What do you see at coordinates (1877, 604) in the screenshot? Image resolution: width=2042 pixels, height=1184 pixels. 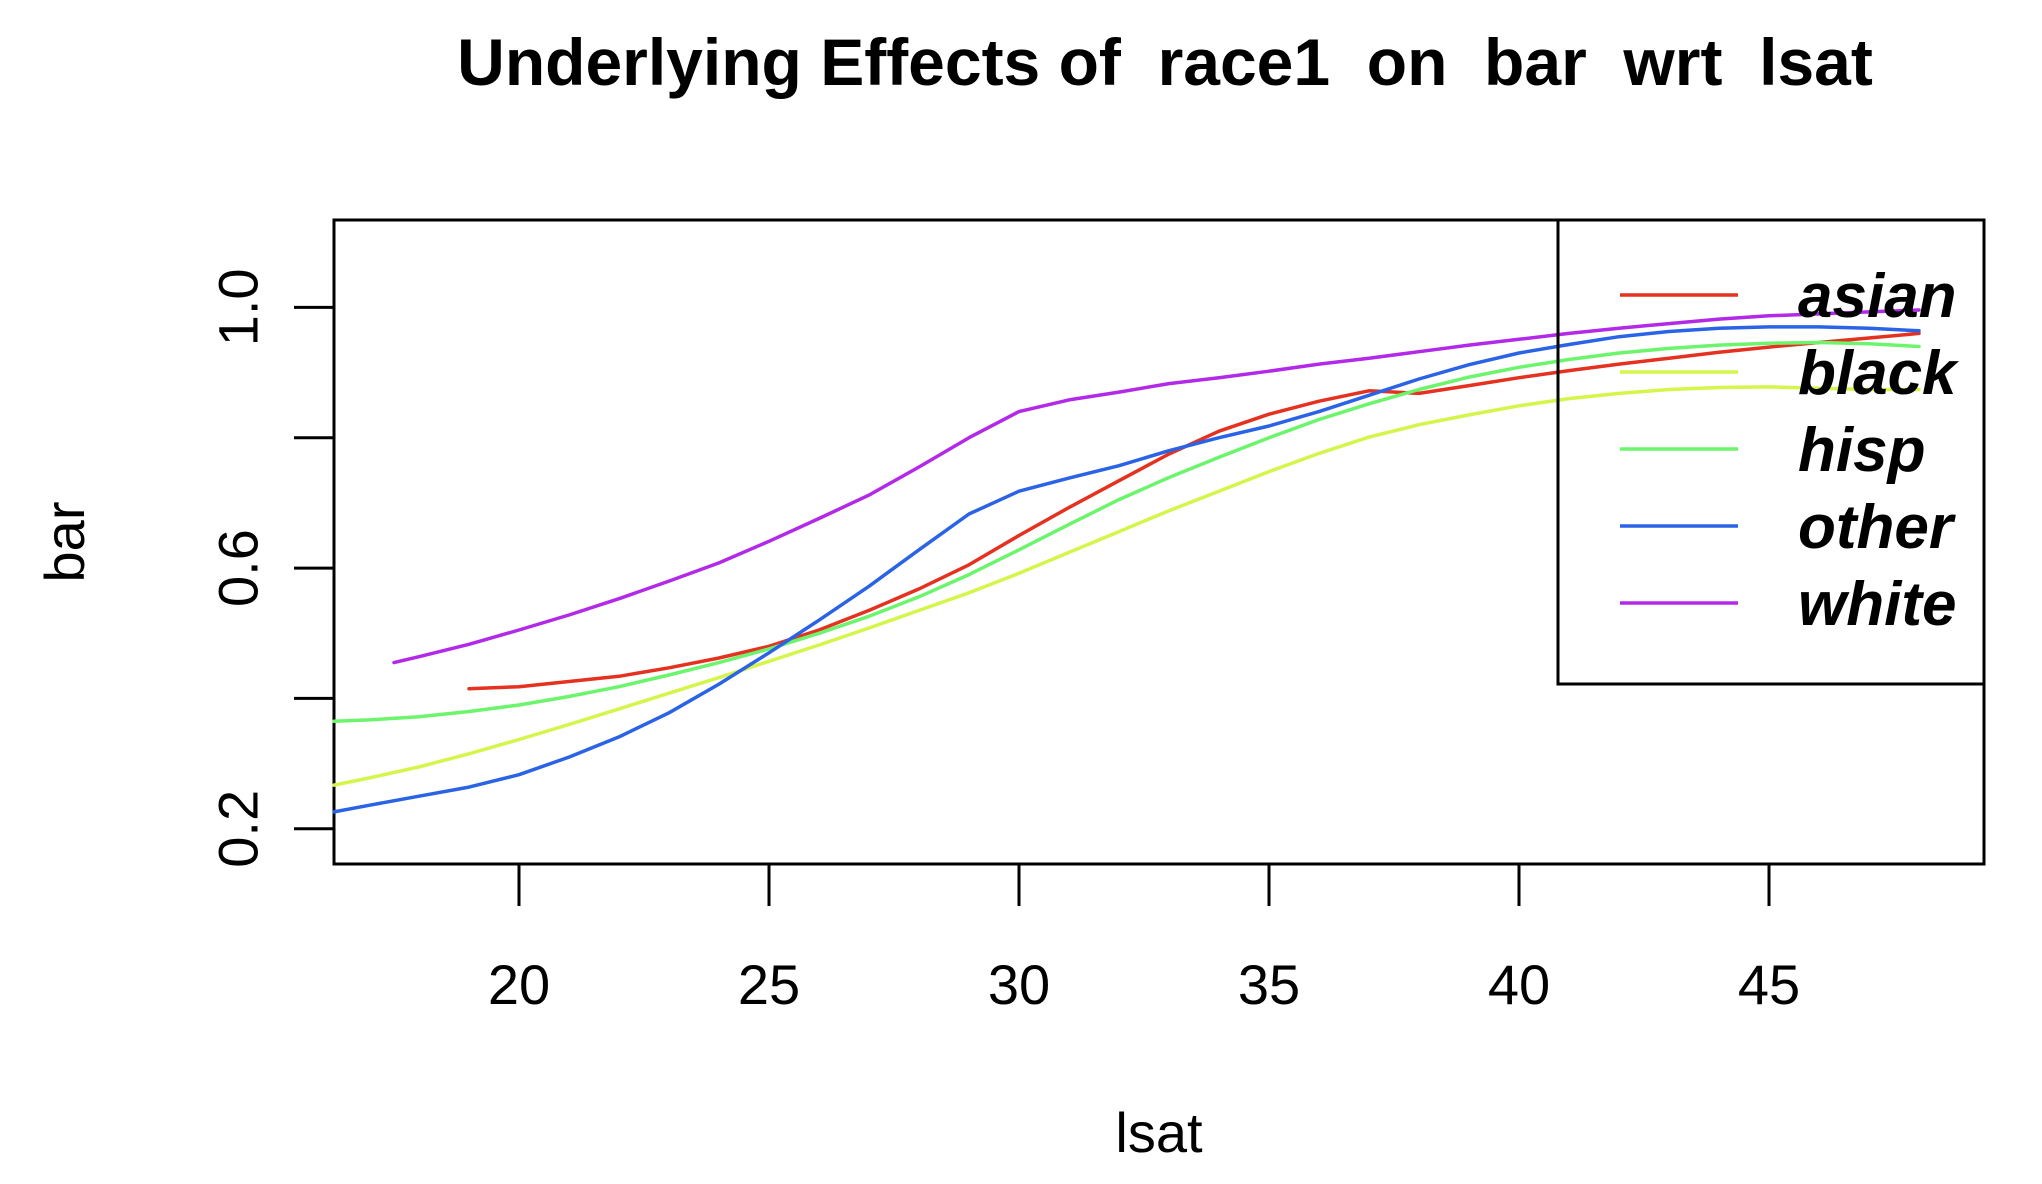 I see `legend-label-white: white` at bounding box center [1877, 604].